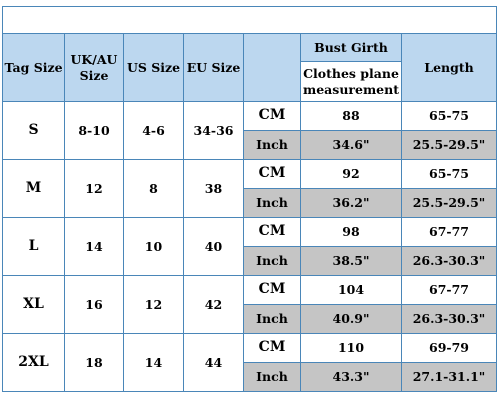 The height and width of the screenshot is (411, 500). I want to click on eu-size-cell: 44, so click(214, 363).